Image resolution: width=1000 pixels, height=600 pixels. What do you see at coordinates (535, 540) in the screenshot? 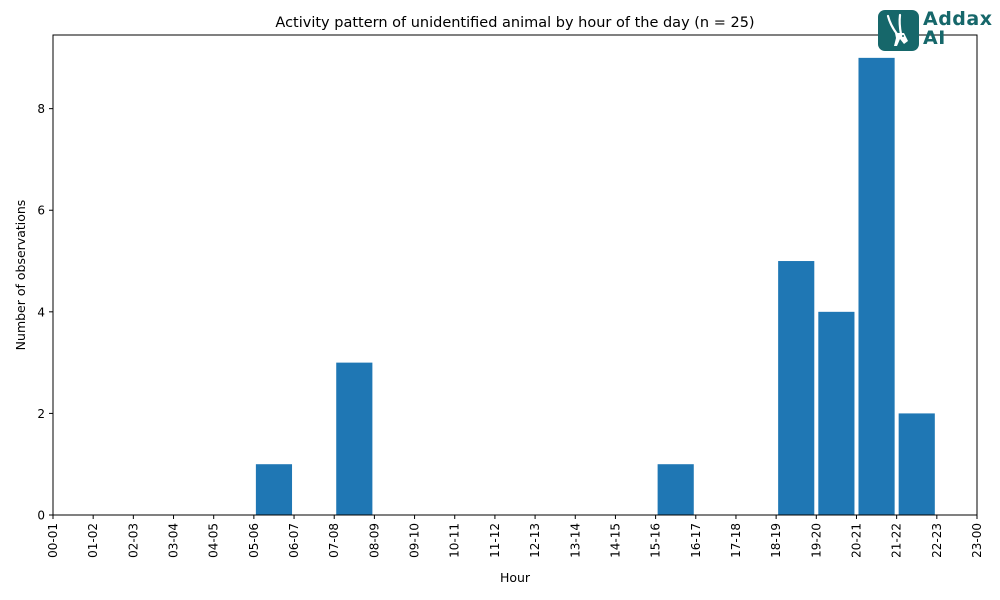
I see `x-tick-label: 12-13` at bounding box center [535, 540].